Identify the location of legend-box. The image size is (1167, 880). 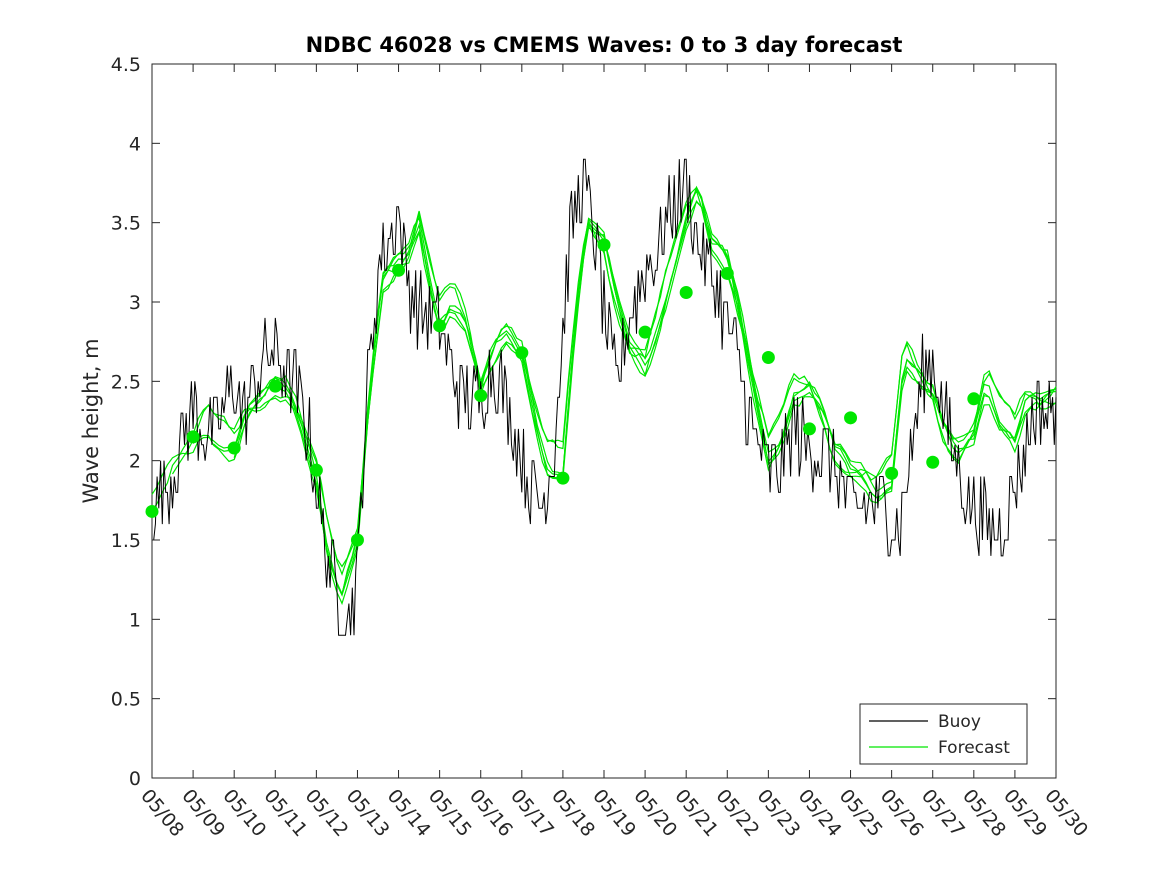
(943, 734).